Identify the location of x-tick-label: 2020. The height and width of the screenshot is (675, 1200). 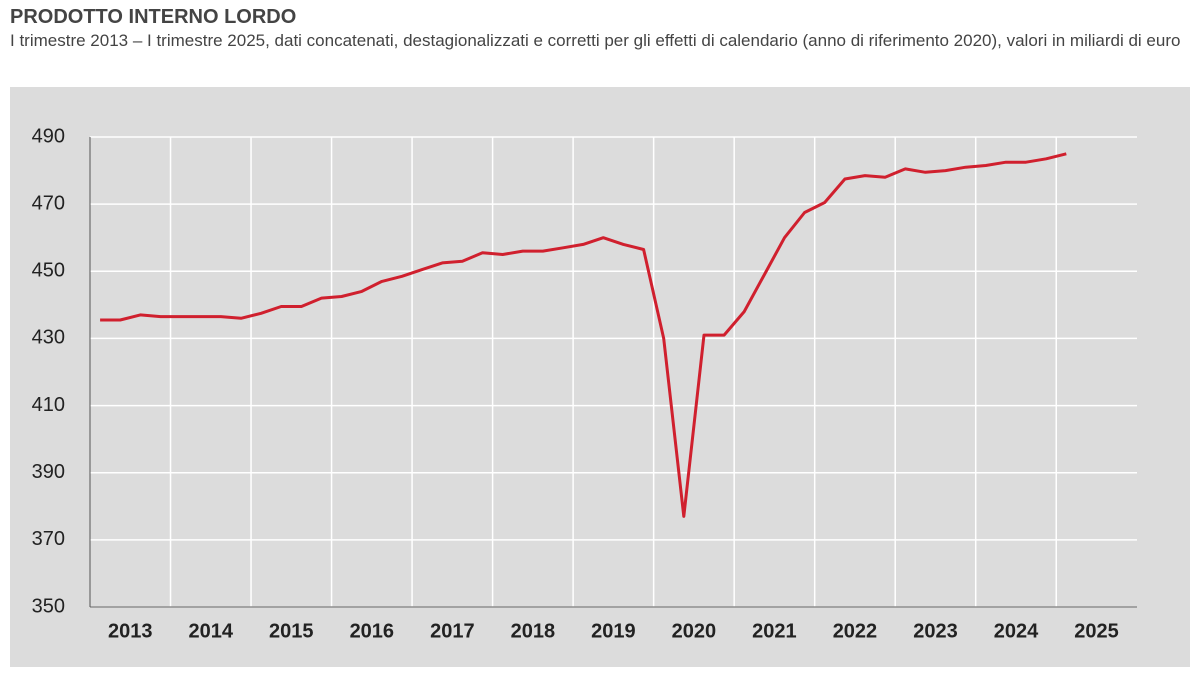
(694, 631).